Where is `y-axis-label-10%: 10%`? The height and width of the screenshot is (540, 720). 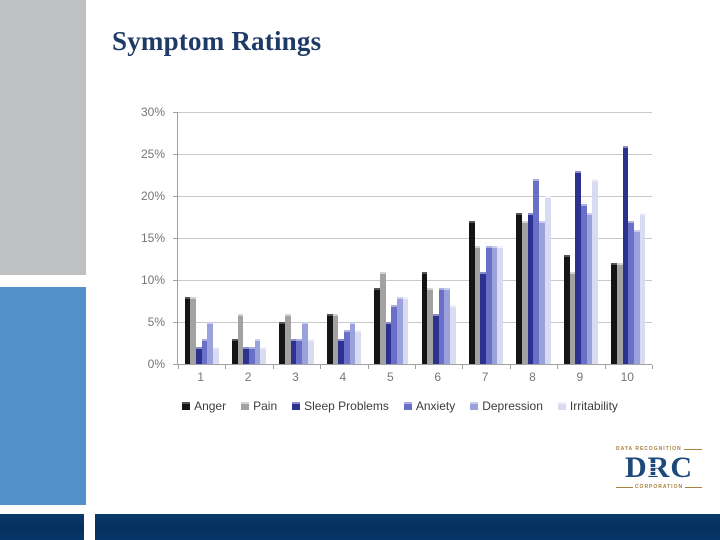 y-axis-label-10%: 10% is located at coordinates (152, 280).